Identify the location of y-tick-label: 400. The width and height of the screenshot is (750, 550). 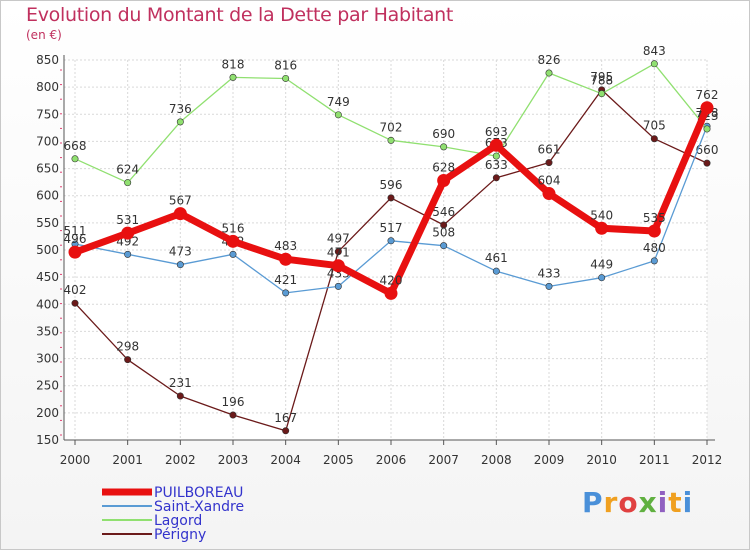
(47, 304).